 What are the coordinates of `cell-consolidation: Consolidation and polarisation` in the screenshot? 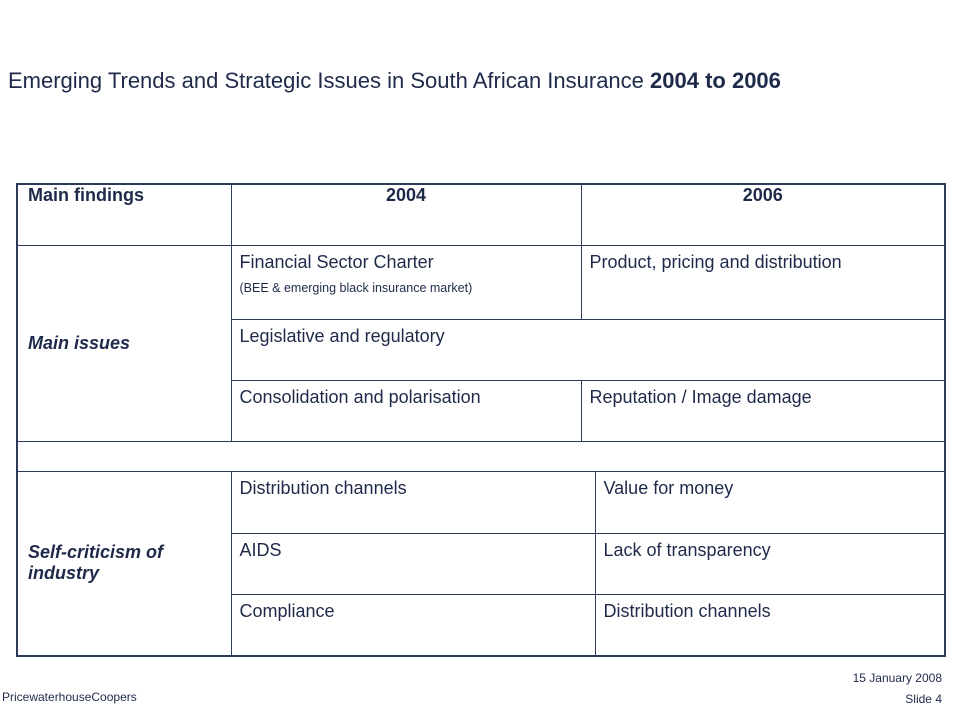 It's located at (406, 411).